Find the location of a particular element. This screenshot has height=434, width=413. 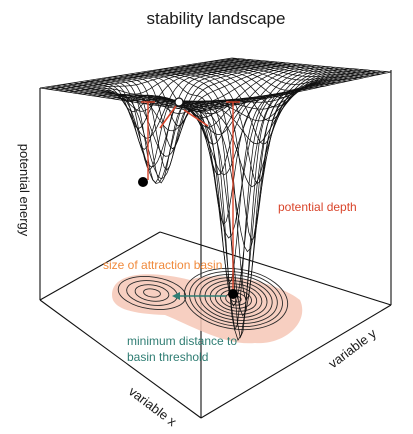

left-basin-contours is located at coordinates (152, 293).